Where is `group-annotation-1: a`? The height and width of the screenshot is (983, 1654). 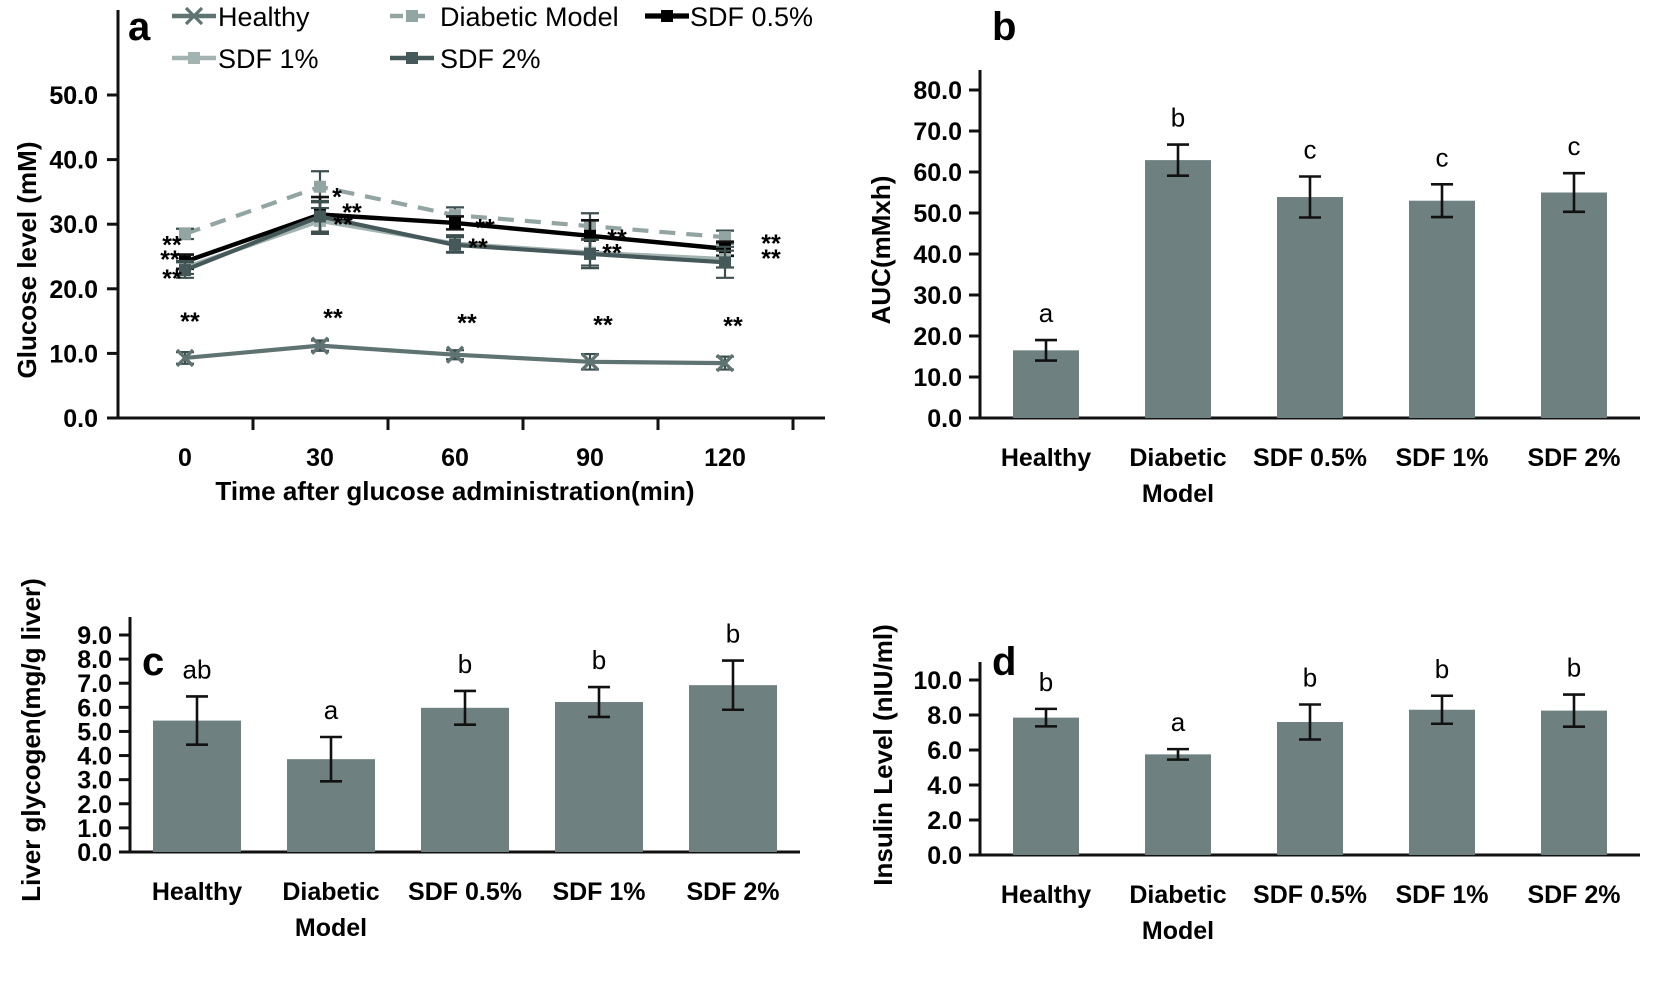 group-annotation-1: a is located at coordinates (1178, 722).